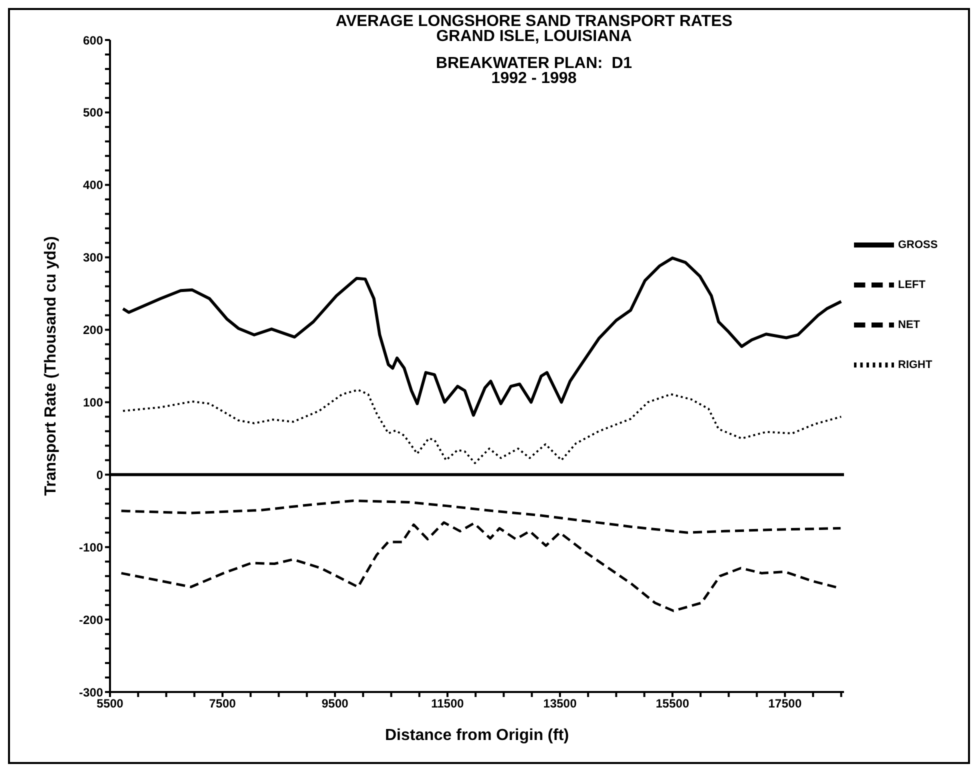  What do you see at coordinates (93, 330) in the screenshot?
I see `y-tick-label: 200` at bounding box center [93, 330].